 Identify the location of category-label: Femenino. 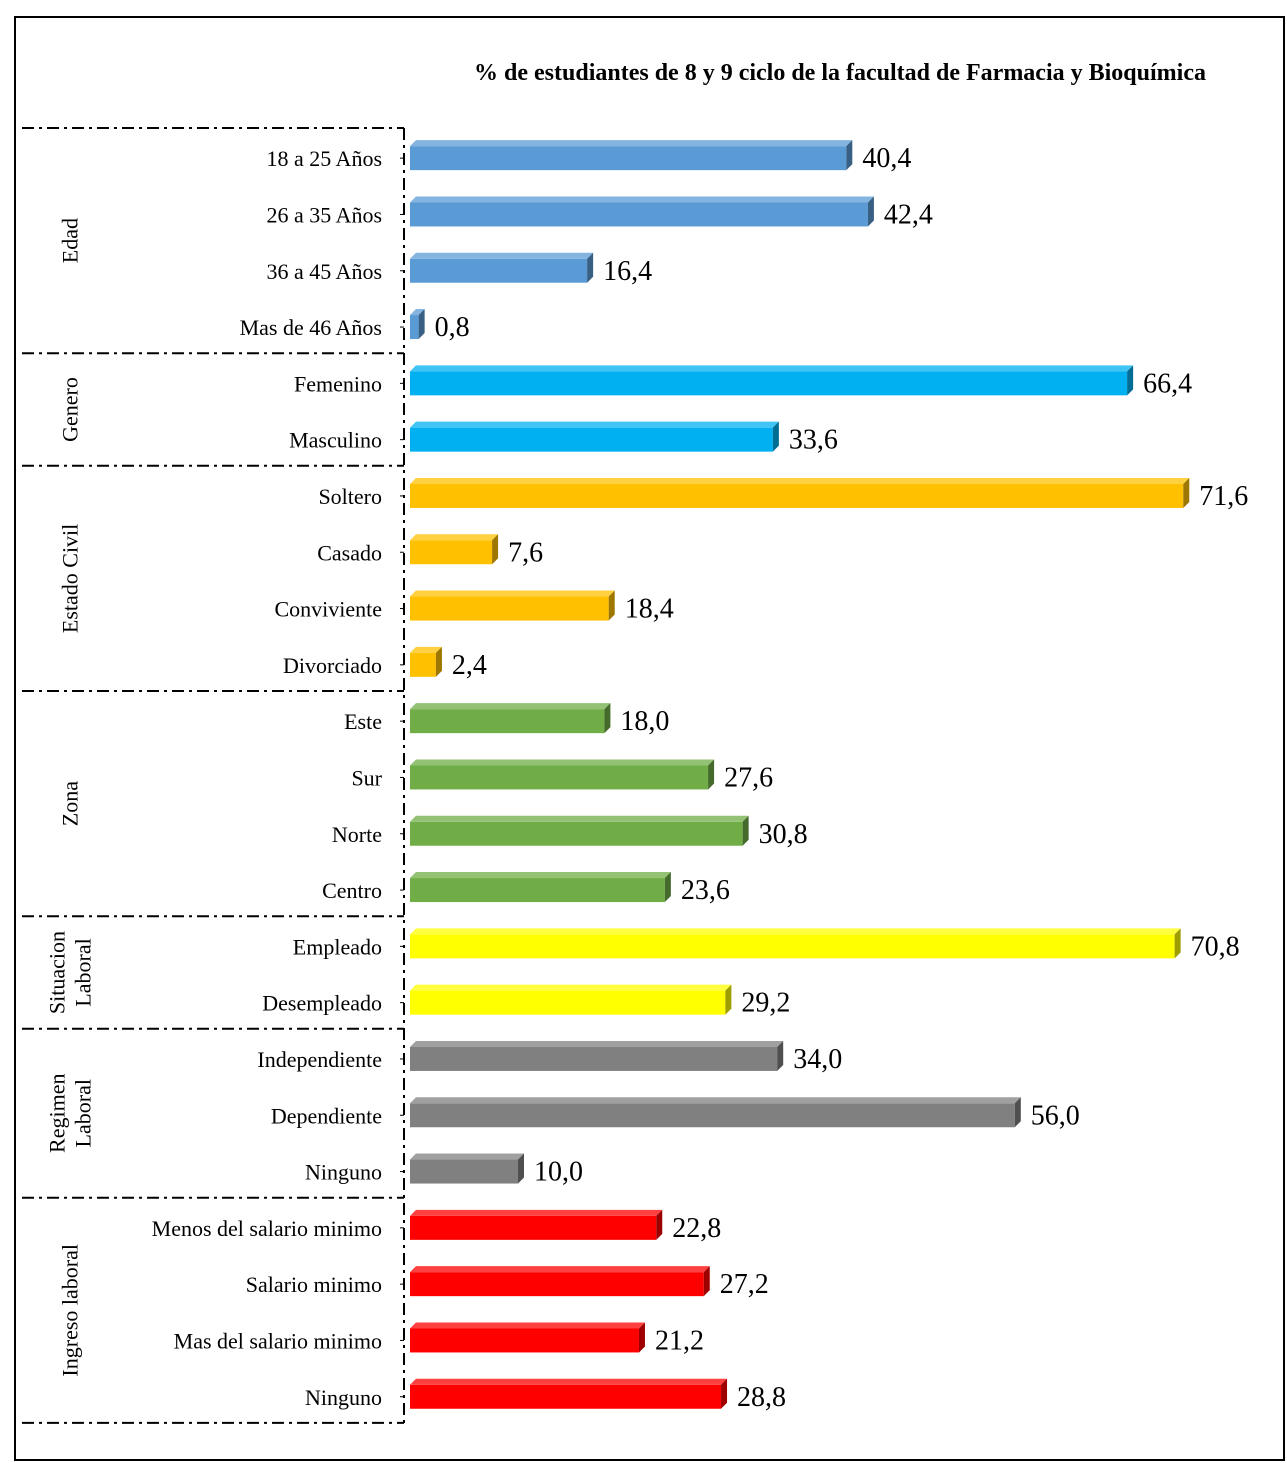
(338, 383).